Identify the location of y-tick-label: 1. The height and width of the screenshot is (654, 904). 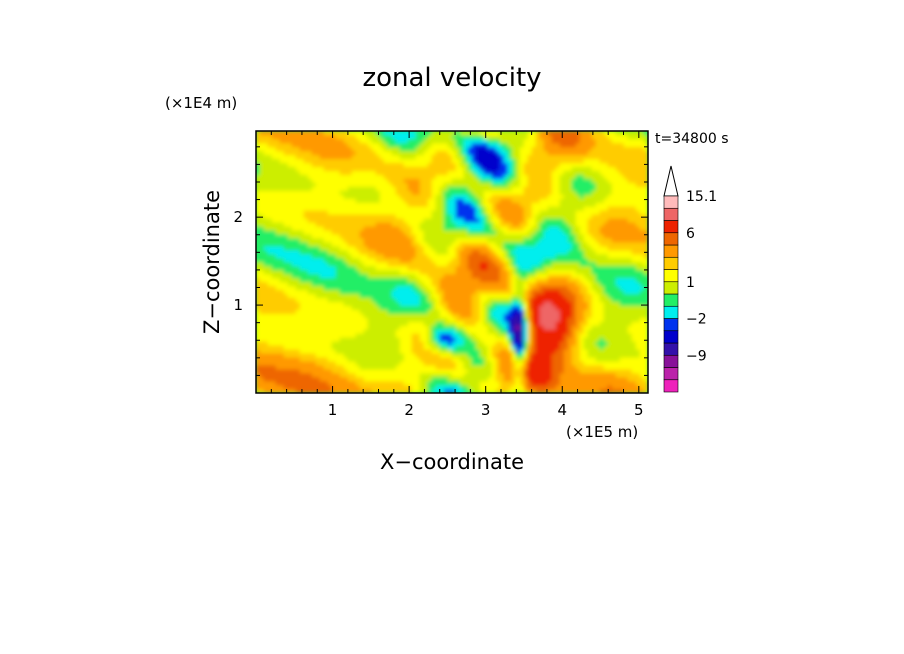
(238, 305).